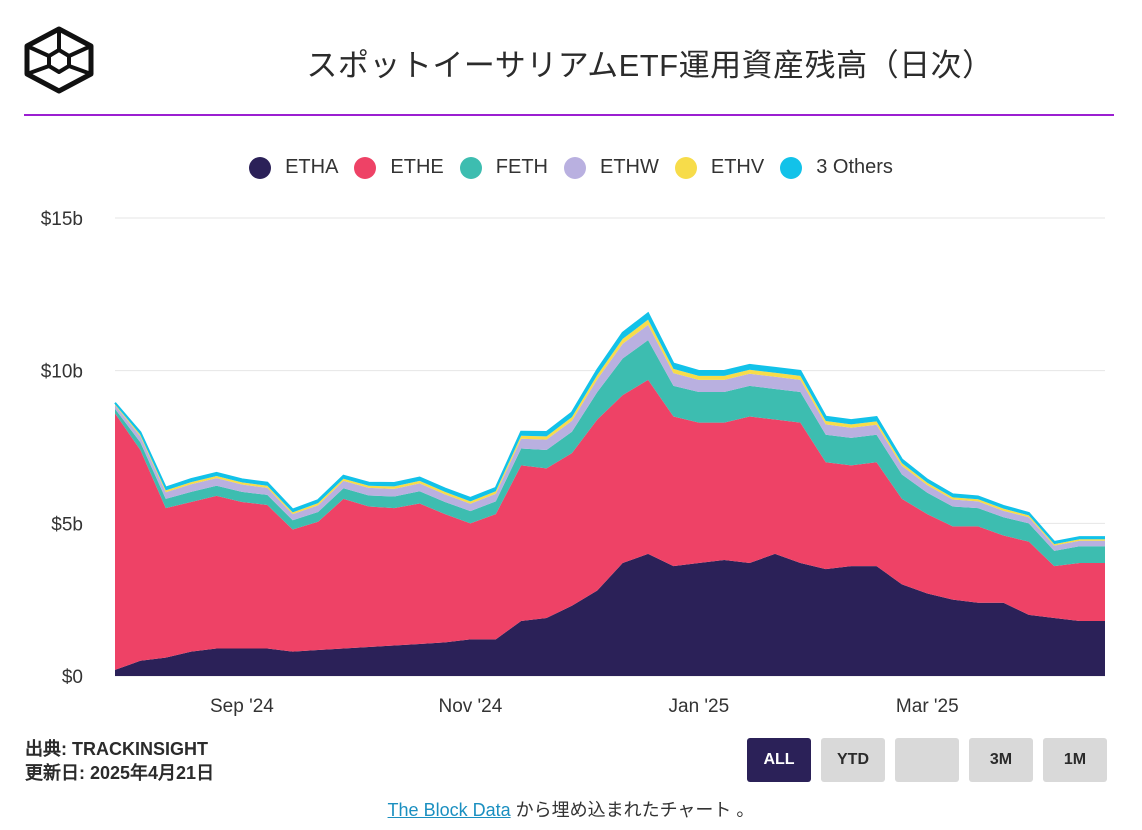 This screenshot has width=1142, height=830. Describe the element at coordinates (260, 167) in the screenshot. I see `legend-dot-etha` at that location.